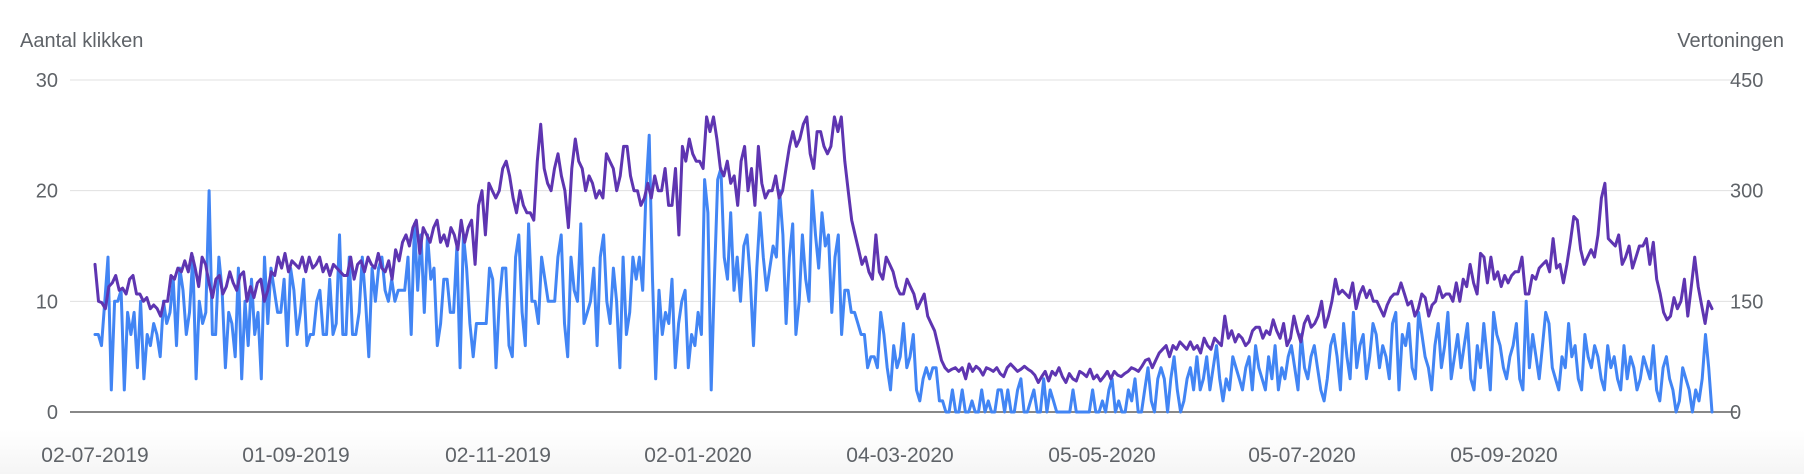 This screenshot has height=474, width=1804. Describe the element at coordinates (47, 81) in the screenshot. I see `y-tick-label-left: 30` at that location.